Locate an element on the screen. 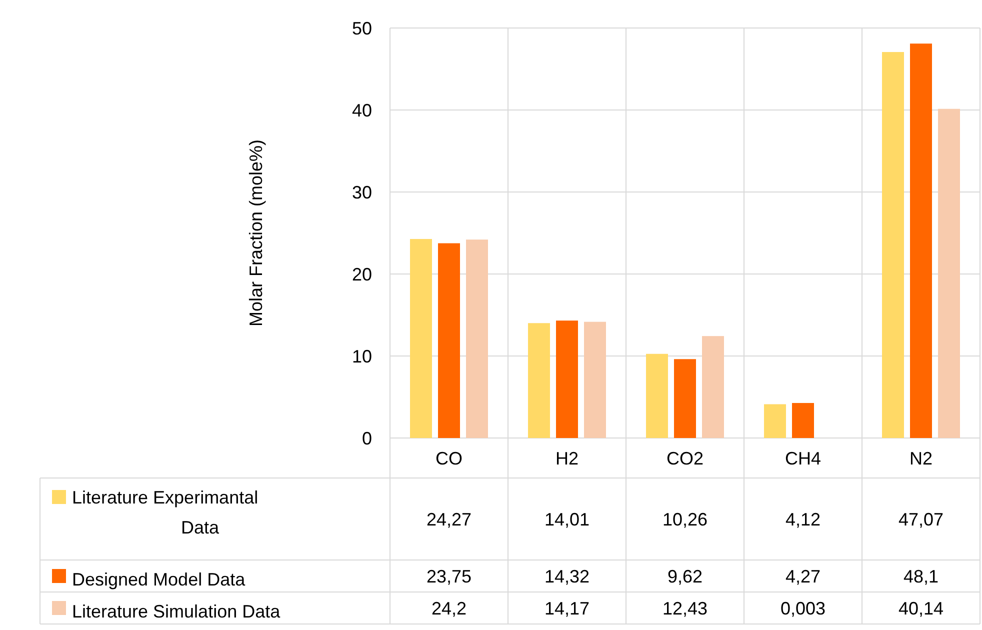 The height and width of the screenshot is (630, 982). y-axis-title: Molar Fraction (mole%) is located at coordinates (256, 233).